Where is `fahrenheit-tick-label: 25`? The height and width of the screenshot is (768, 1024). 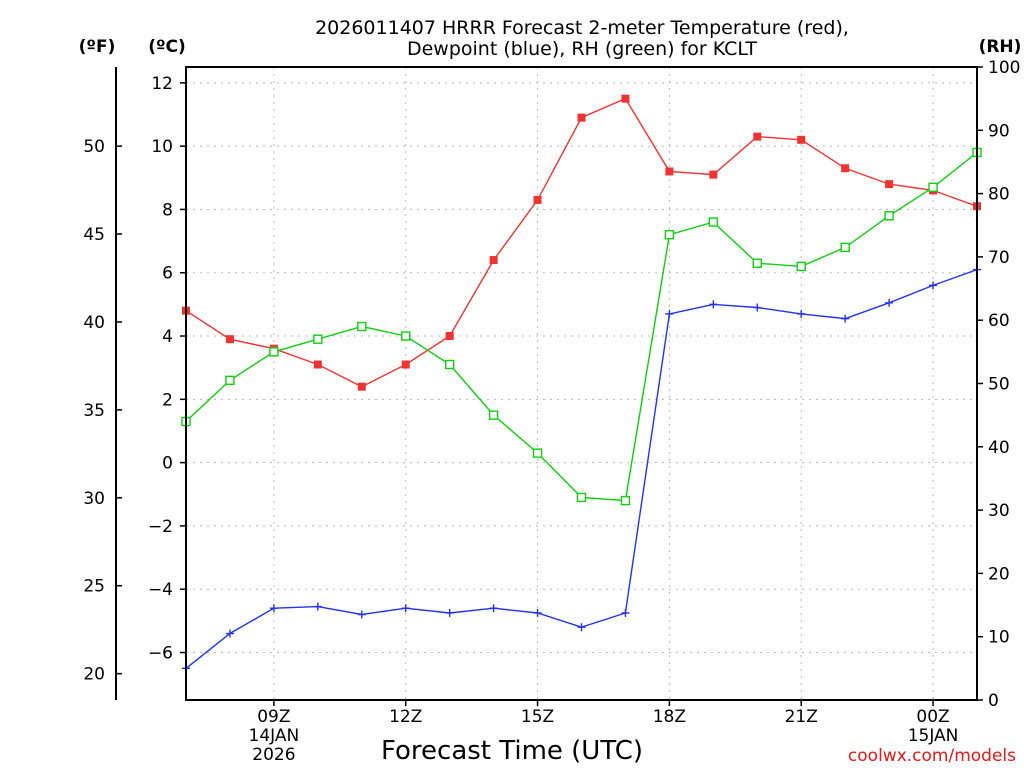 fahrenheit-tick-label: 25 is located at coordinates (94, 587).